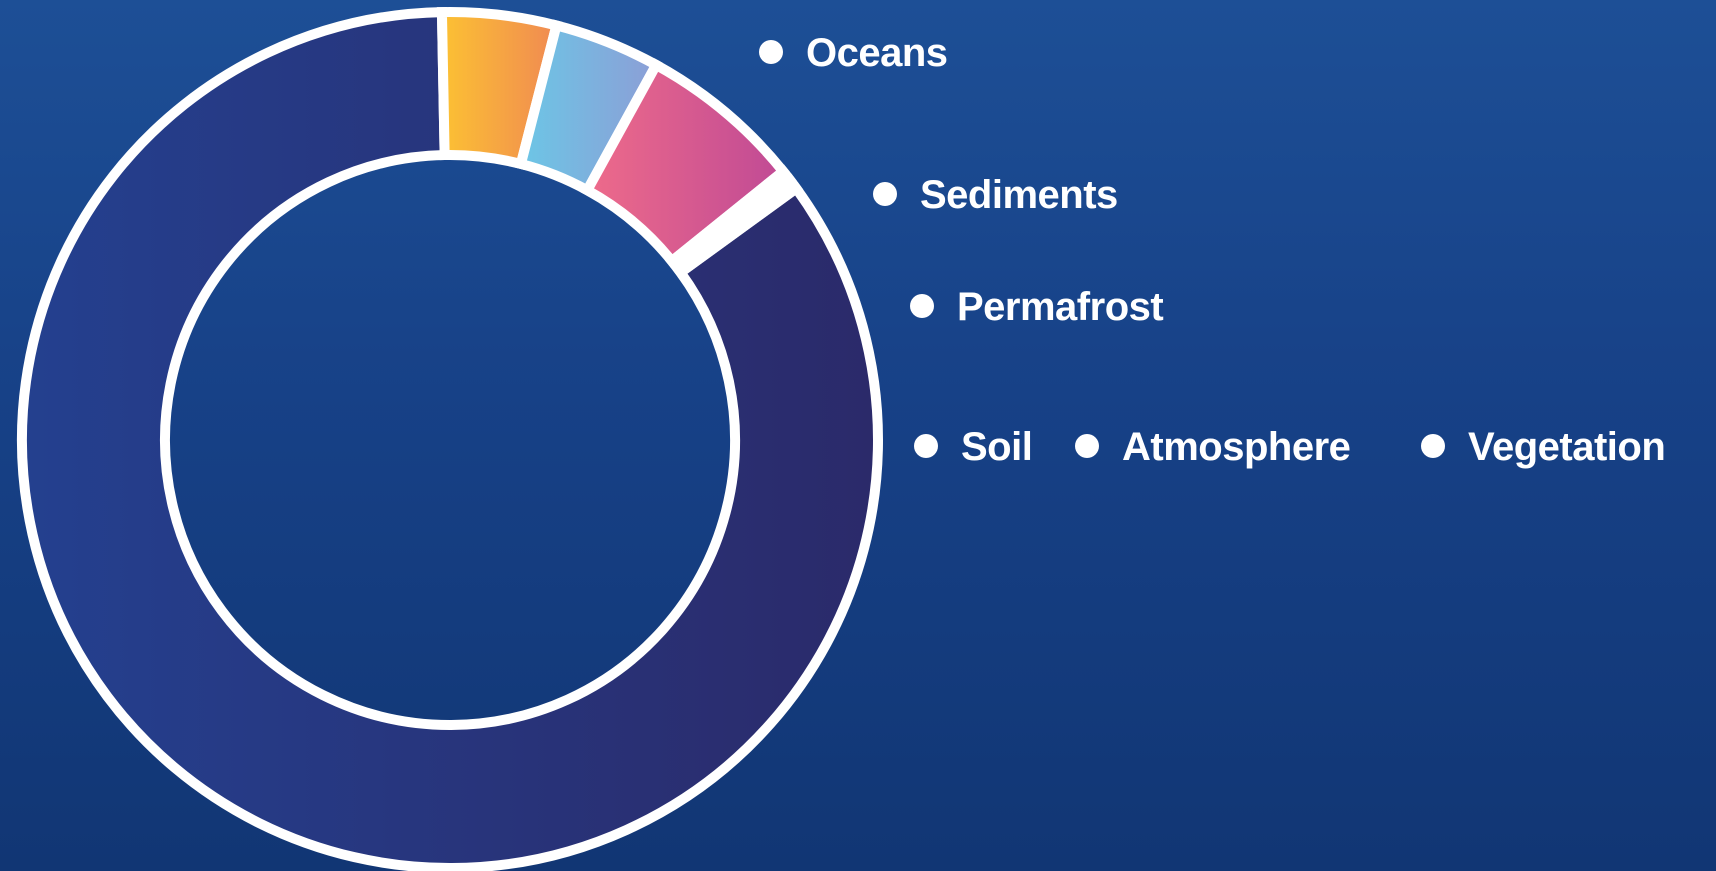 The height and width of the screenshot is (871, 1716). I want to click on legend-label: Sediments, so click(1019, 195).